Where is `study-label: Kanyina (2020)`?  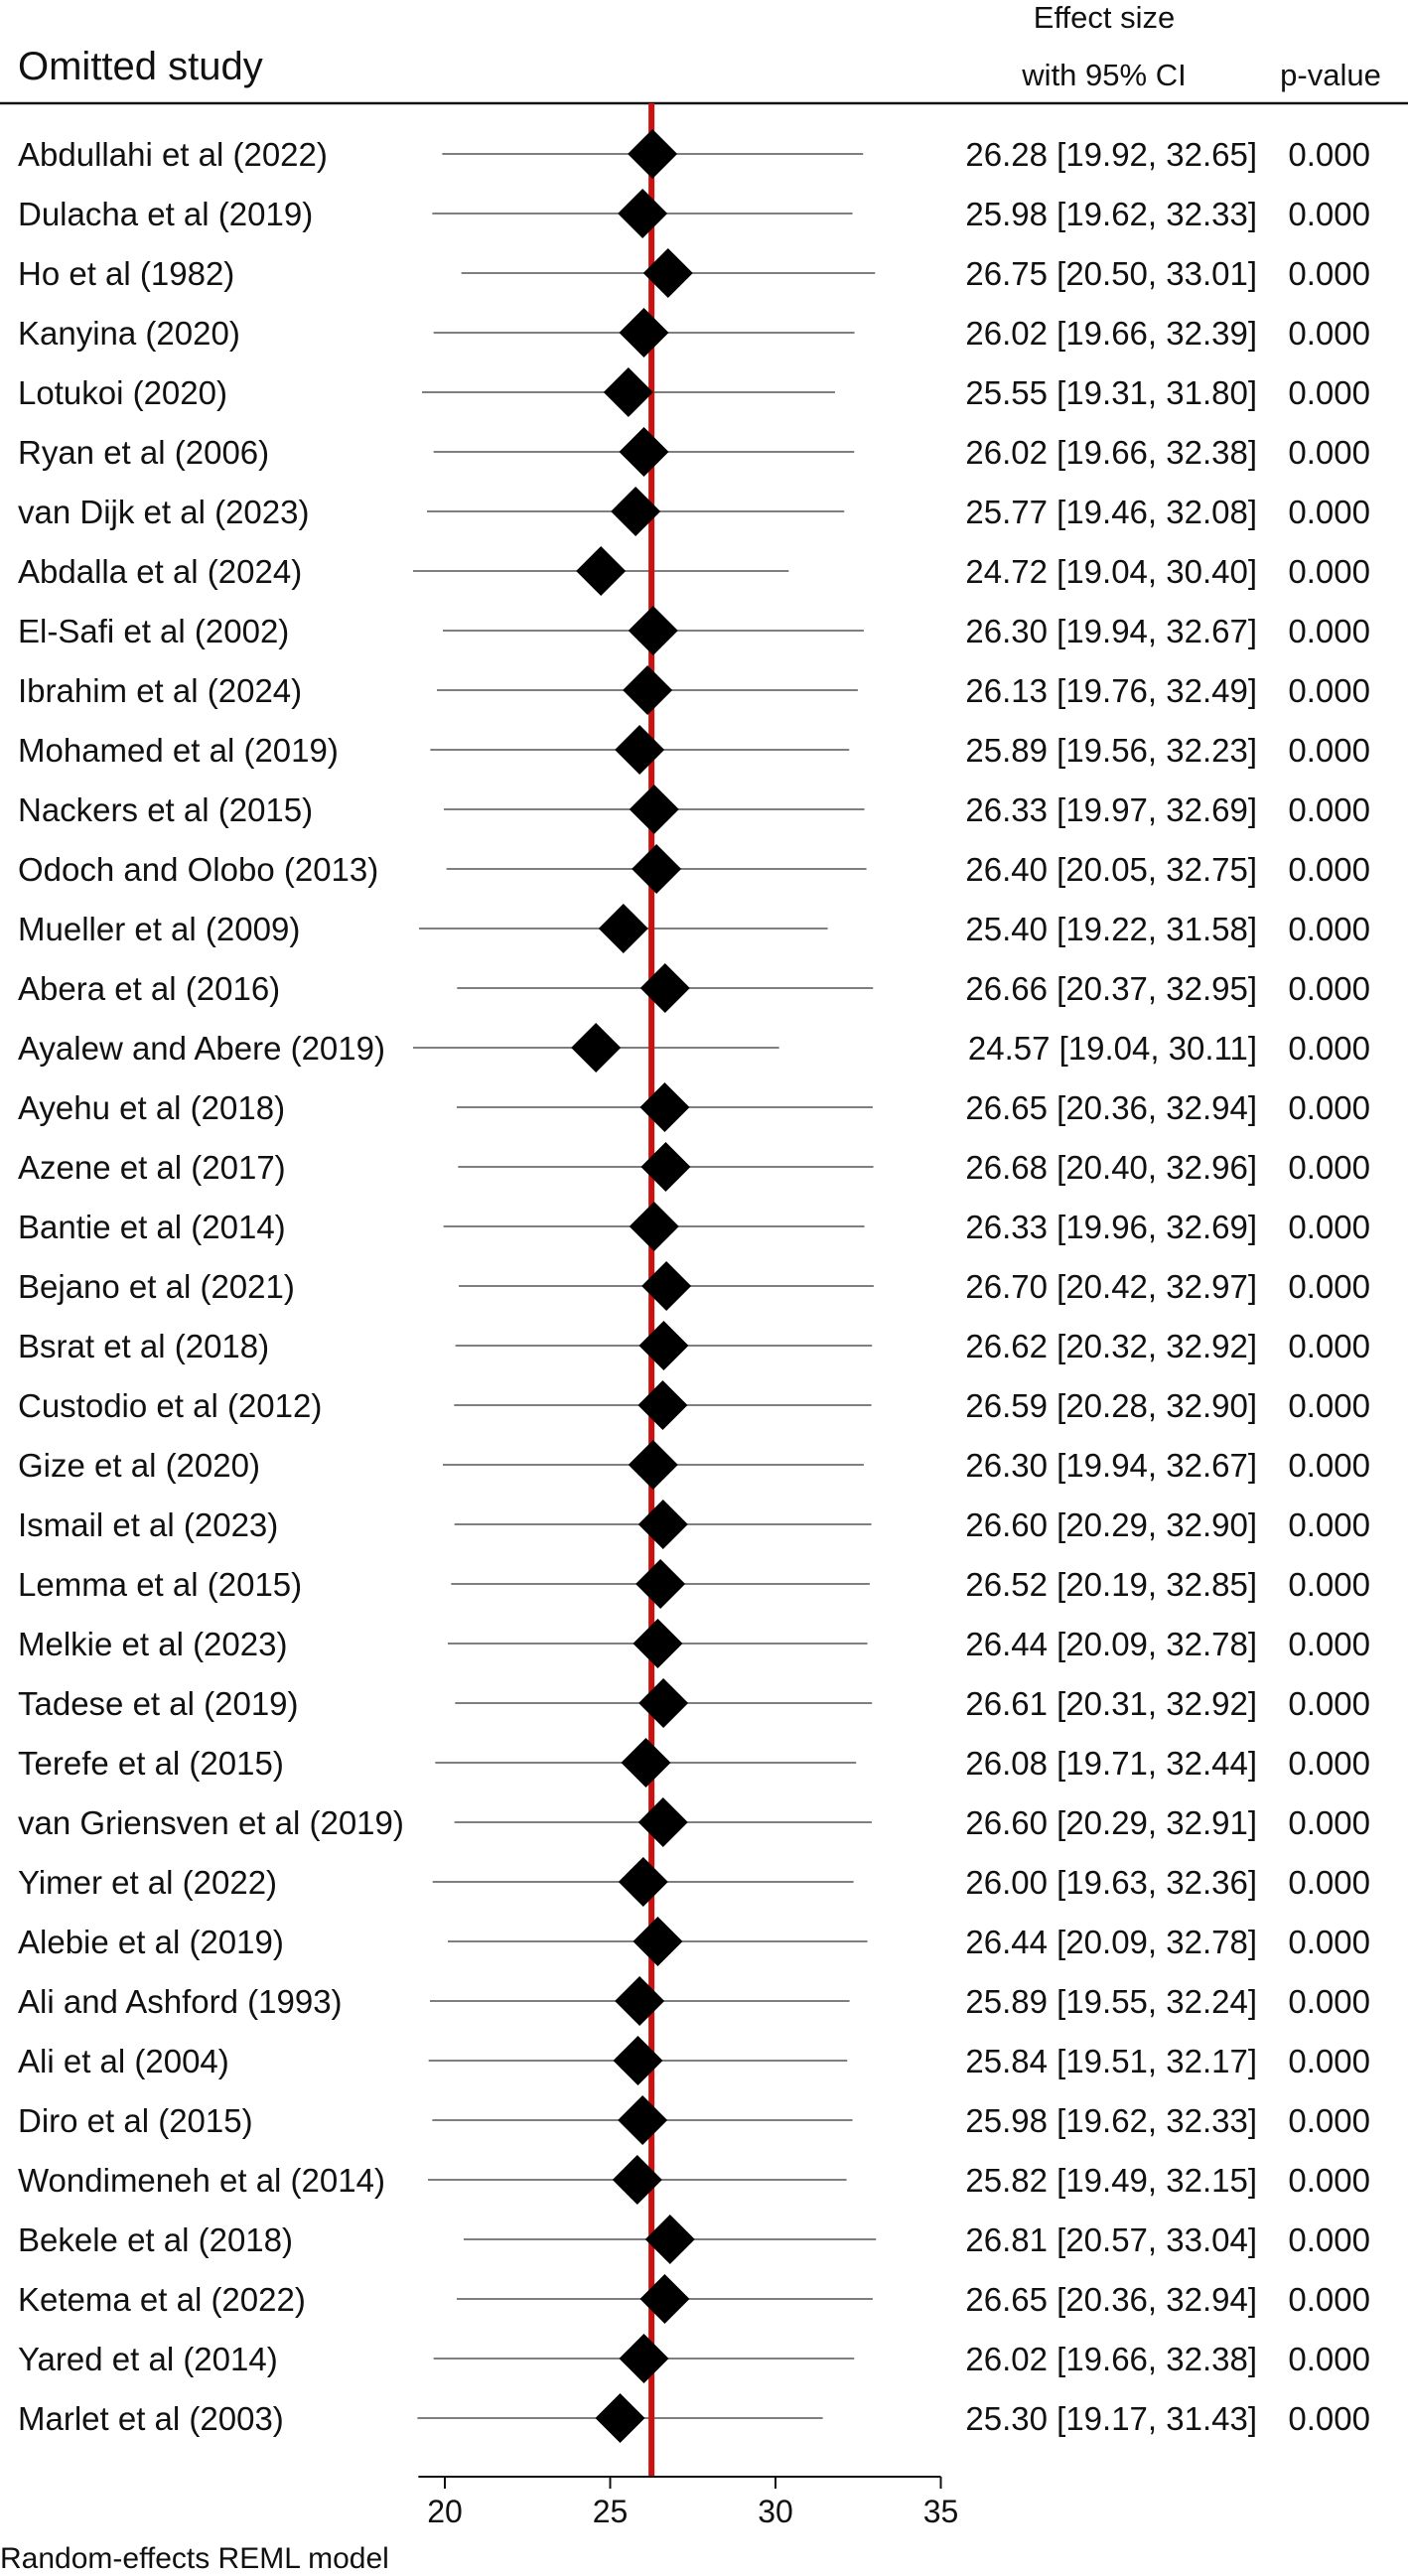 study-label: Kanyina (2020) is located at coordinates (129, 333).